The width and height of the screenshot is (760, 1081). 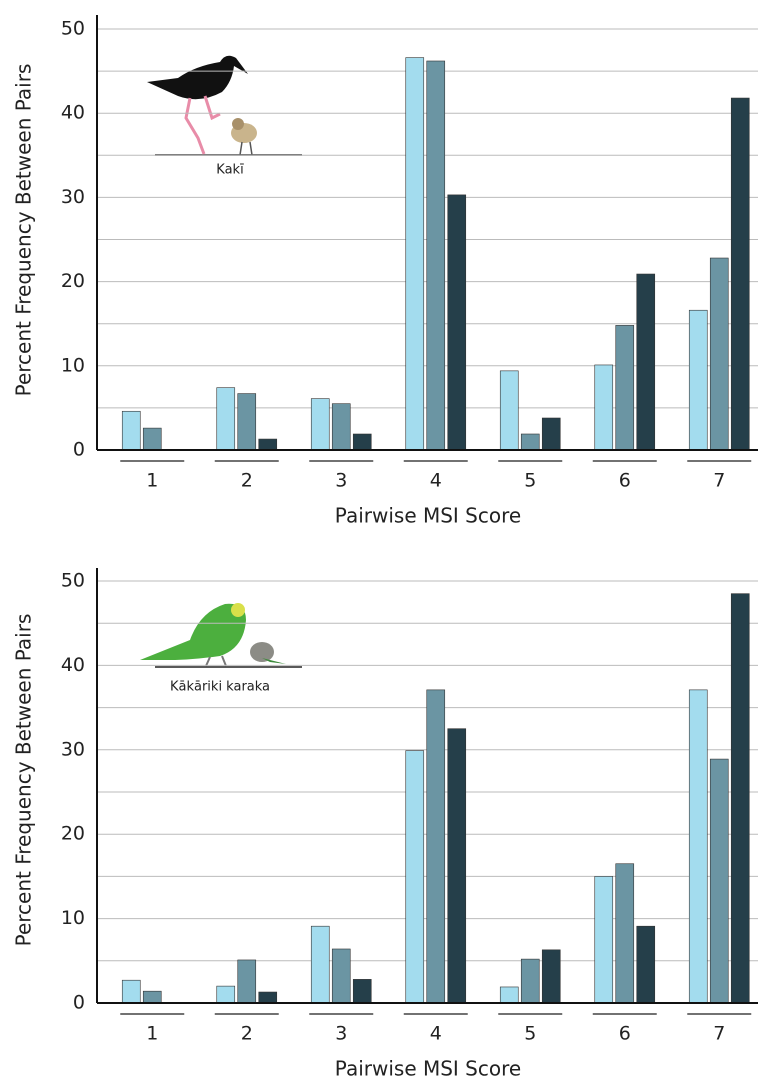 I want to click on annotation: Kākāriki karaka, so click(x=220, y=687).